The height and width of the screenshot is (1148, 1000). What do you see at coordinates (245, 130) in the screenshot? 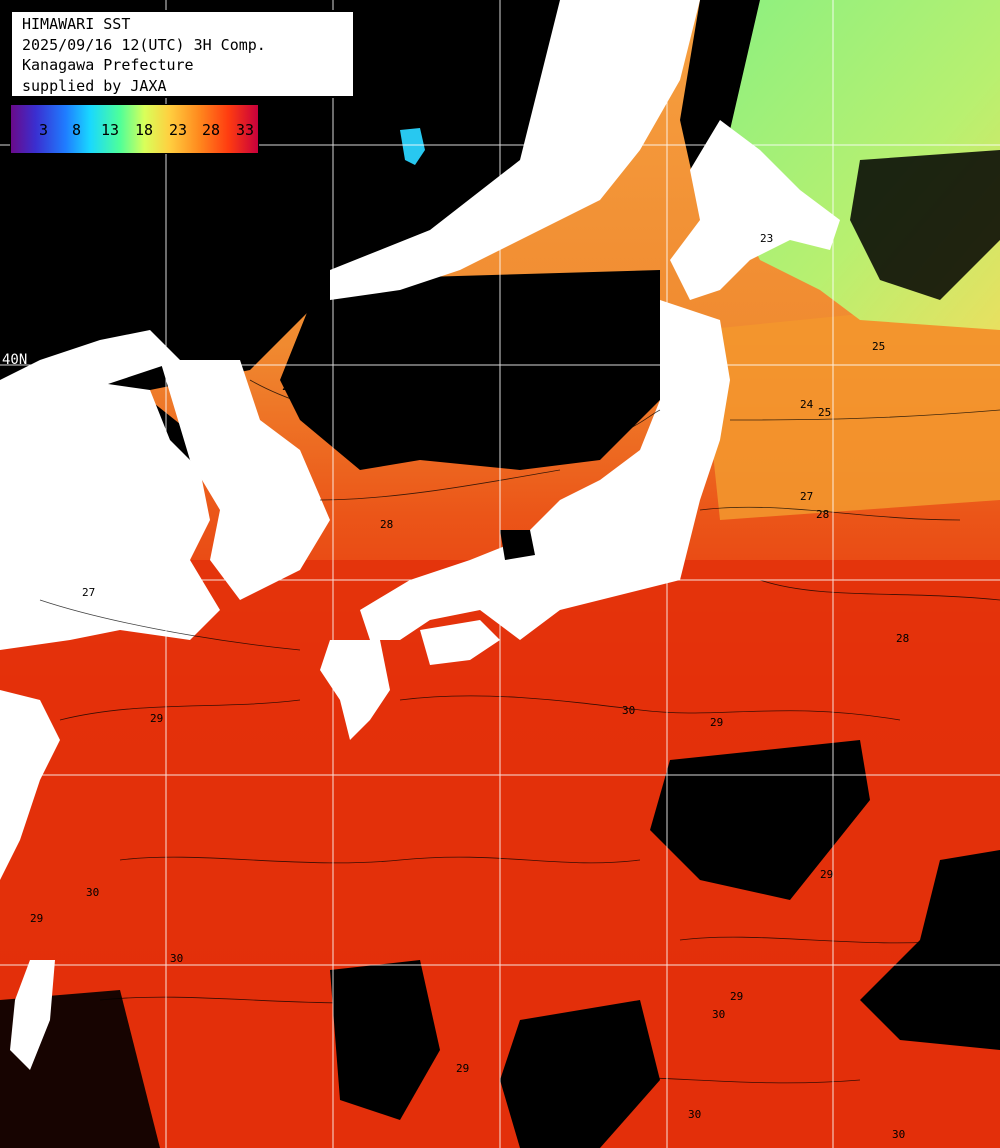
I see `colorbar-tick: 33` at bounding box center [245, 130].